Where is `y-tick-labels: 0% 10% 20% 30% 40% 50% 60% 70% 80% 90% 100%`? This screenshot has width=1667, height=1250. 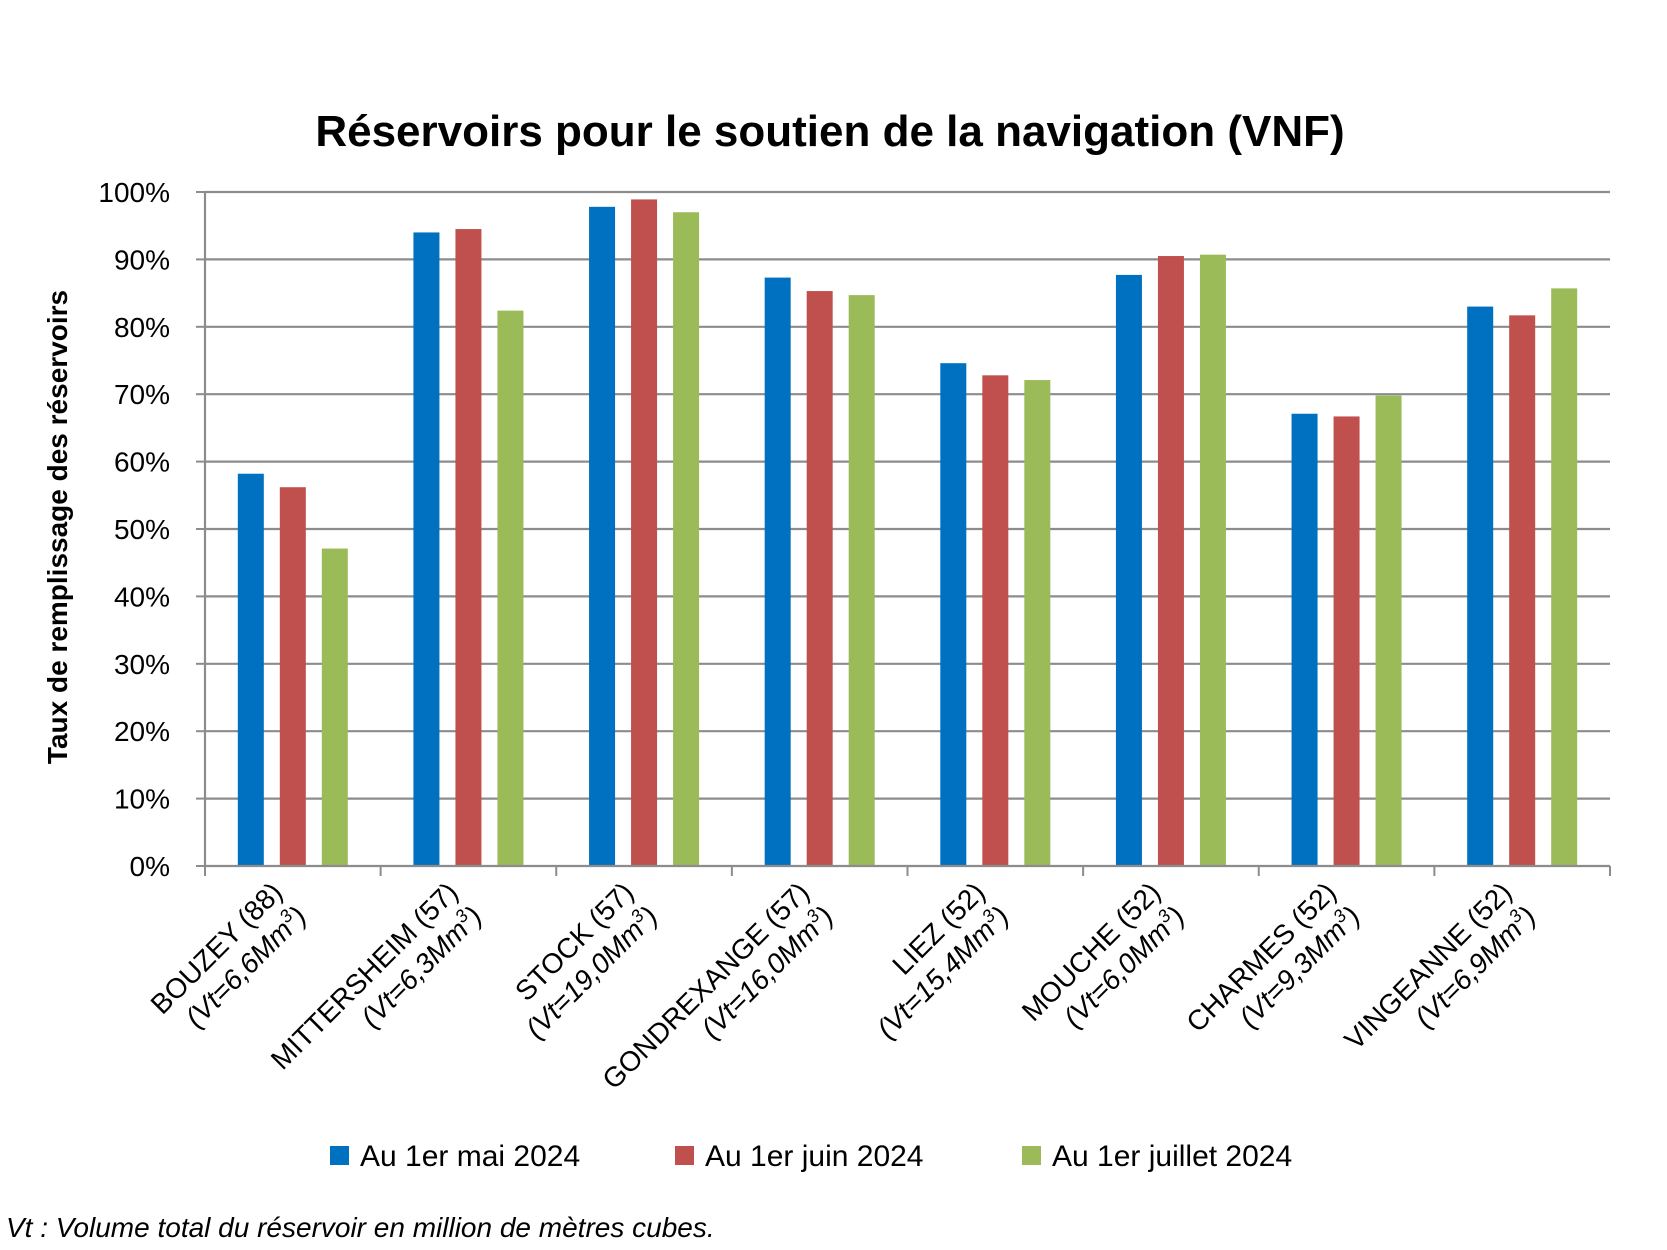 y-tick-labels: 0% 10% 20% 30% 40% 50% 60% 70% 80% 90% 100% is located at coordinates (134, 529).